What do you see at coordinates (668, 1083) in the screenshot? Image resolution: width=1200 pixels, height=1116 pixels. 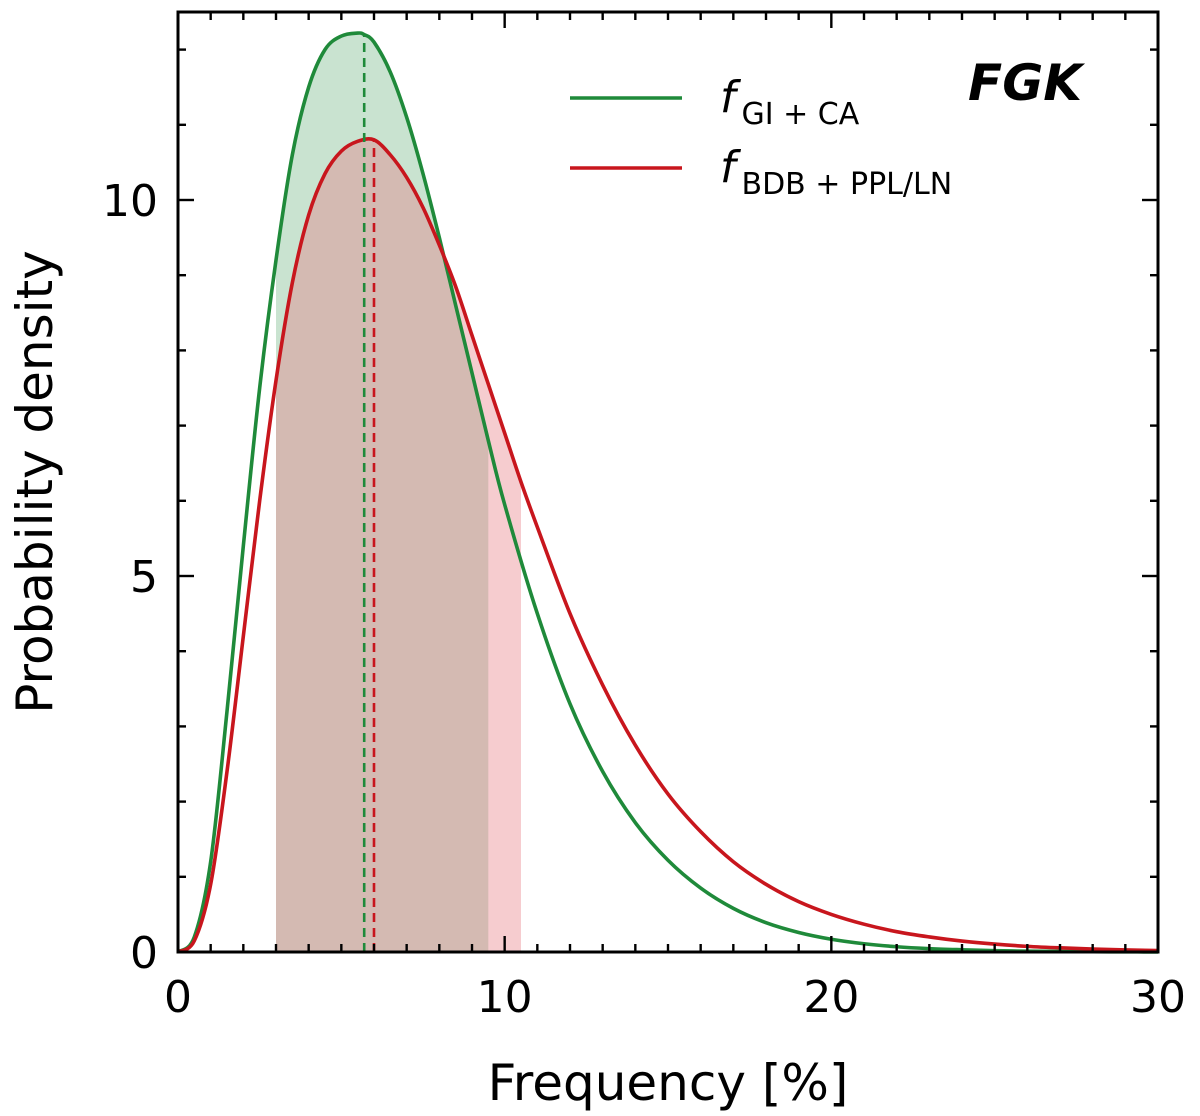 I see `x-axis-label: Frequency [%]` at bounding box center [668, 1083].